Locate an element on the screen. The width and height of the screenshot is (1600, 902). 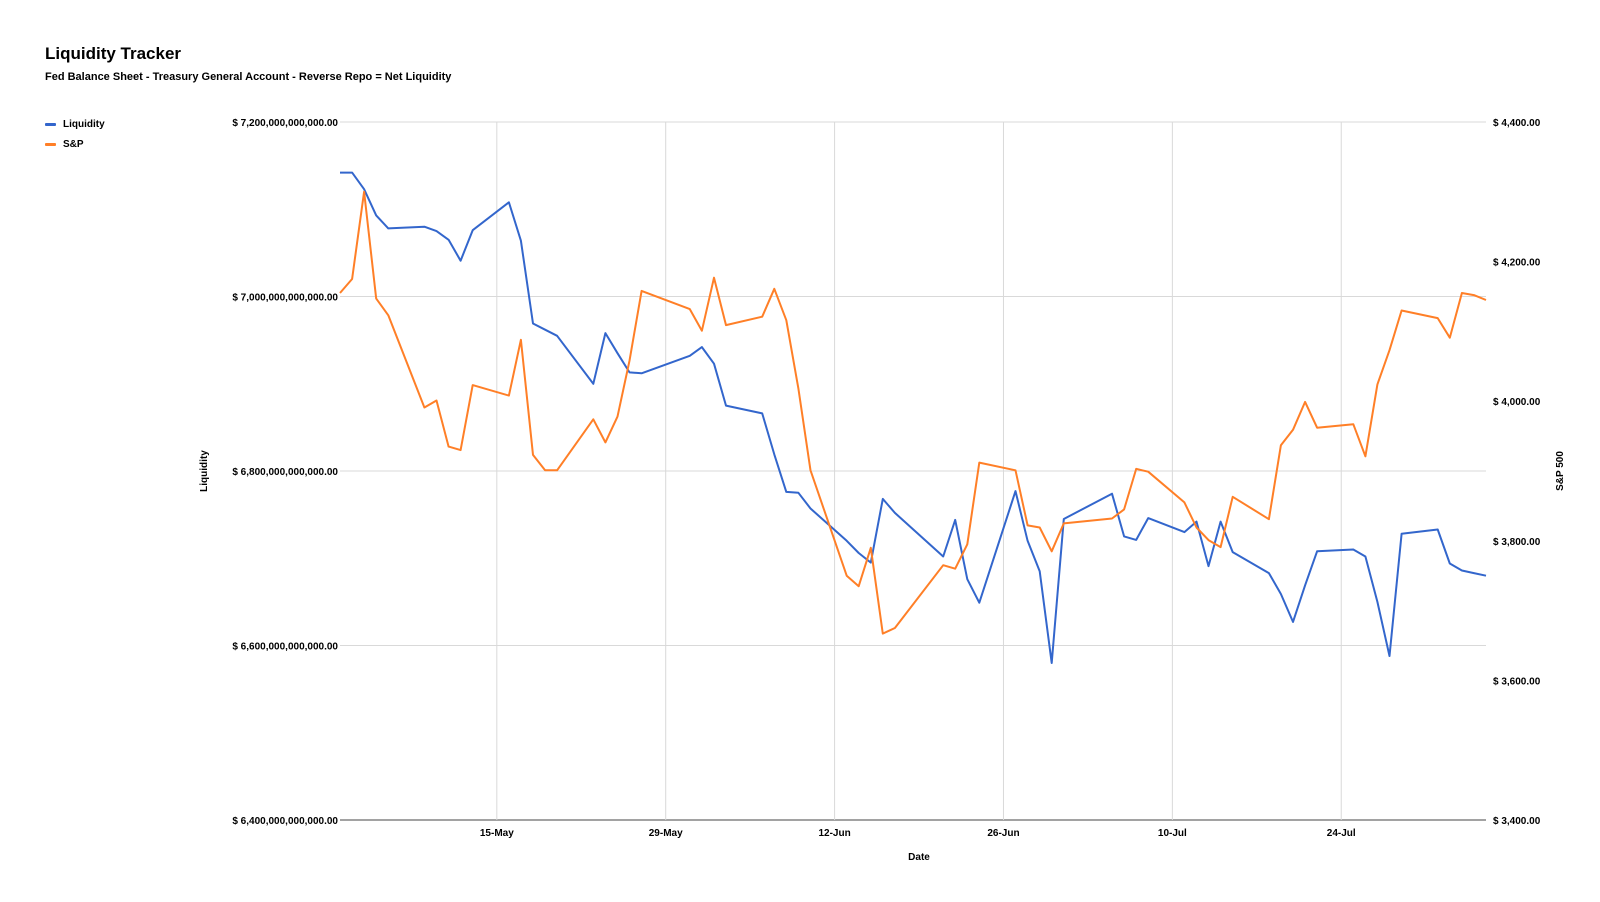
legend-item-sp: S&P is located at coordinates (75, 144).